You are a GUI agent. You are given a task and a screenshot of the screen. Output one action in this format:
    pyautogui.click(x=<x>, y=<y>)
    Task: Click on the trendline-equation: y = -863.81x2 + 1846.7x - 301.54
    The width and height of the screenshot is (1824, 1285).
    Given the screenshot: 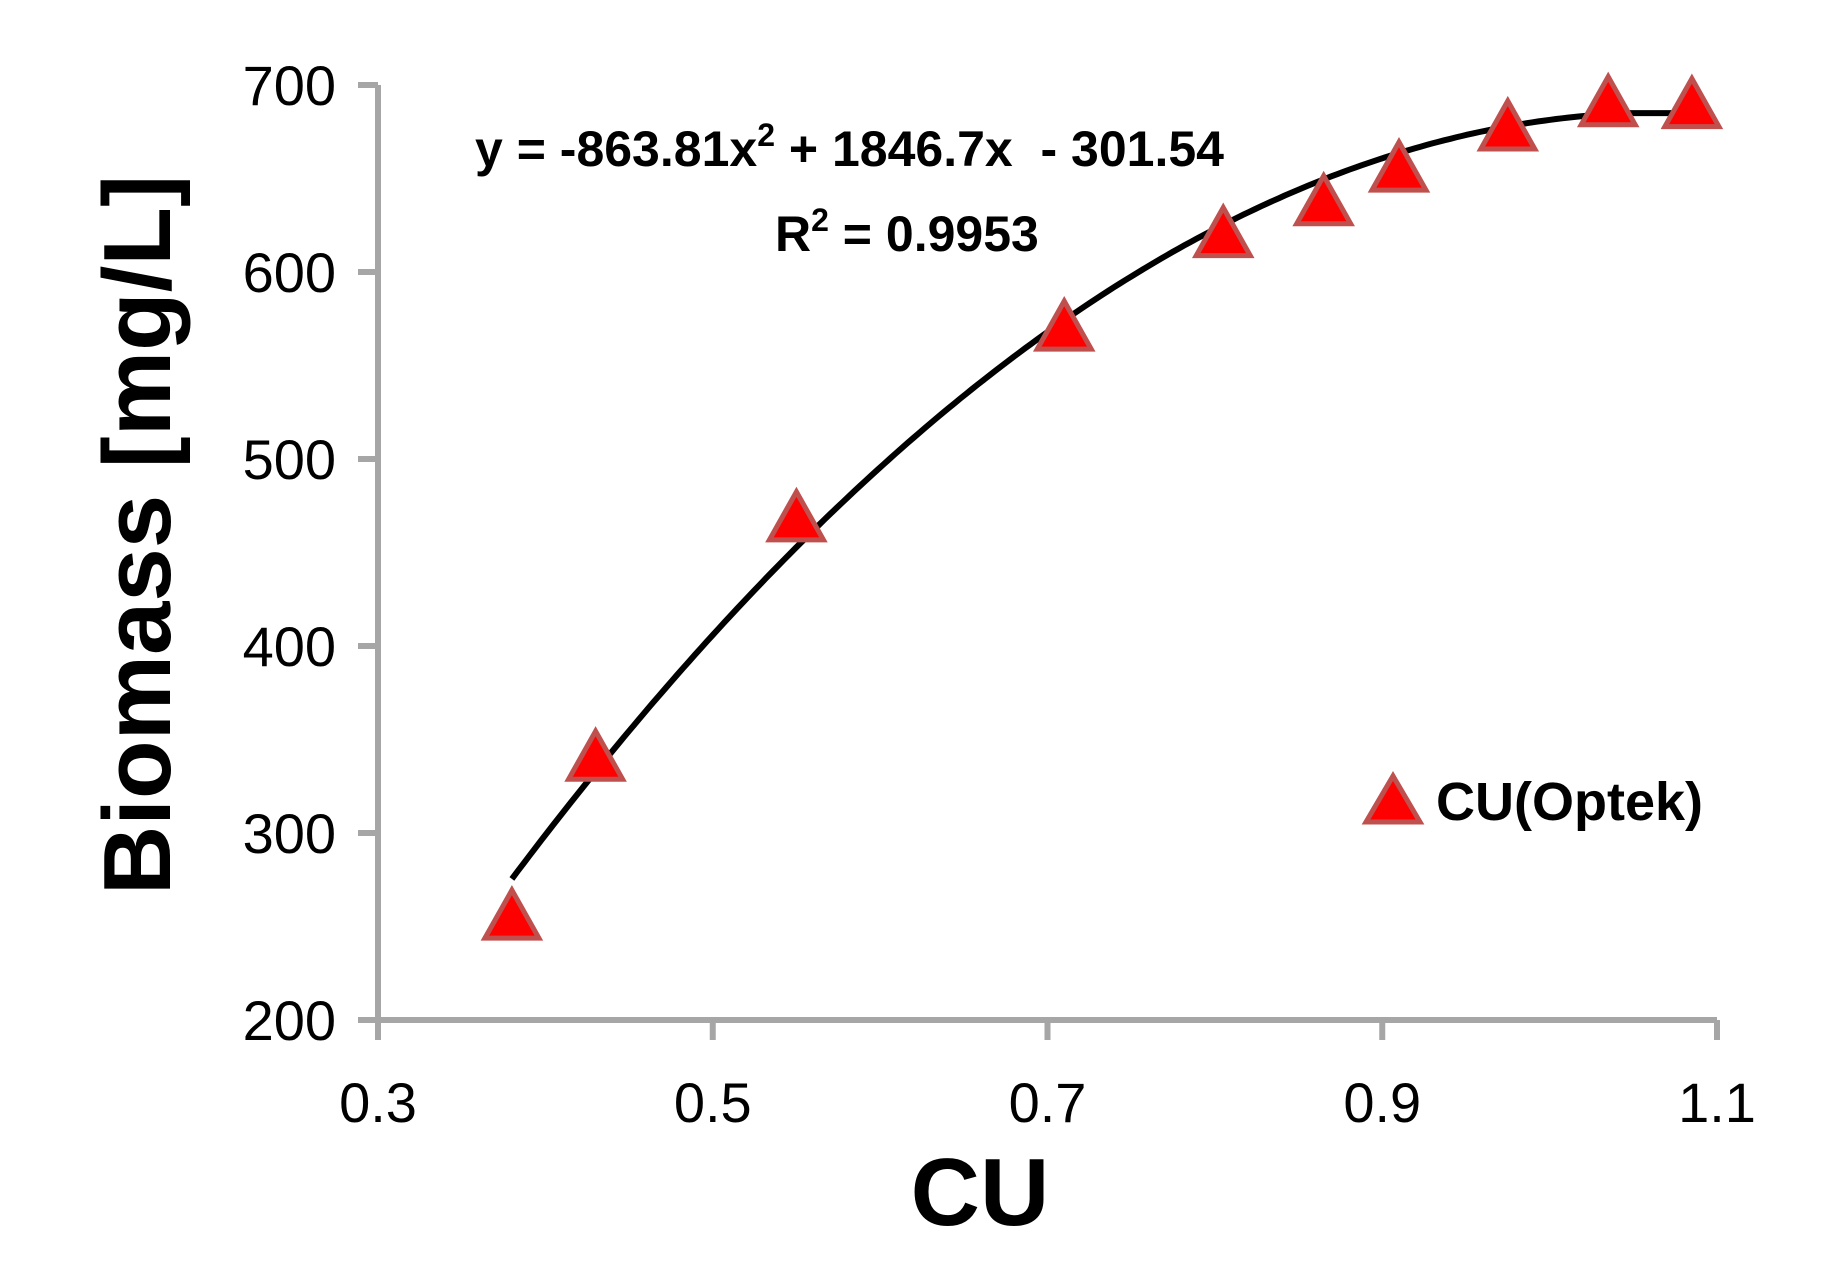 What is the action you would take?
    pyautogui.click(x=849, y=147)
    